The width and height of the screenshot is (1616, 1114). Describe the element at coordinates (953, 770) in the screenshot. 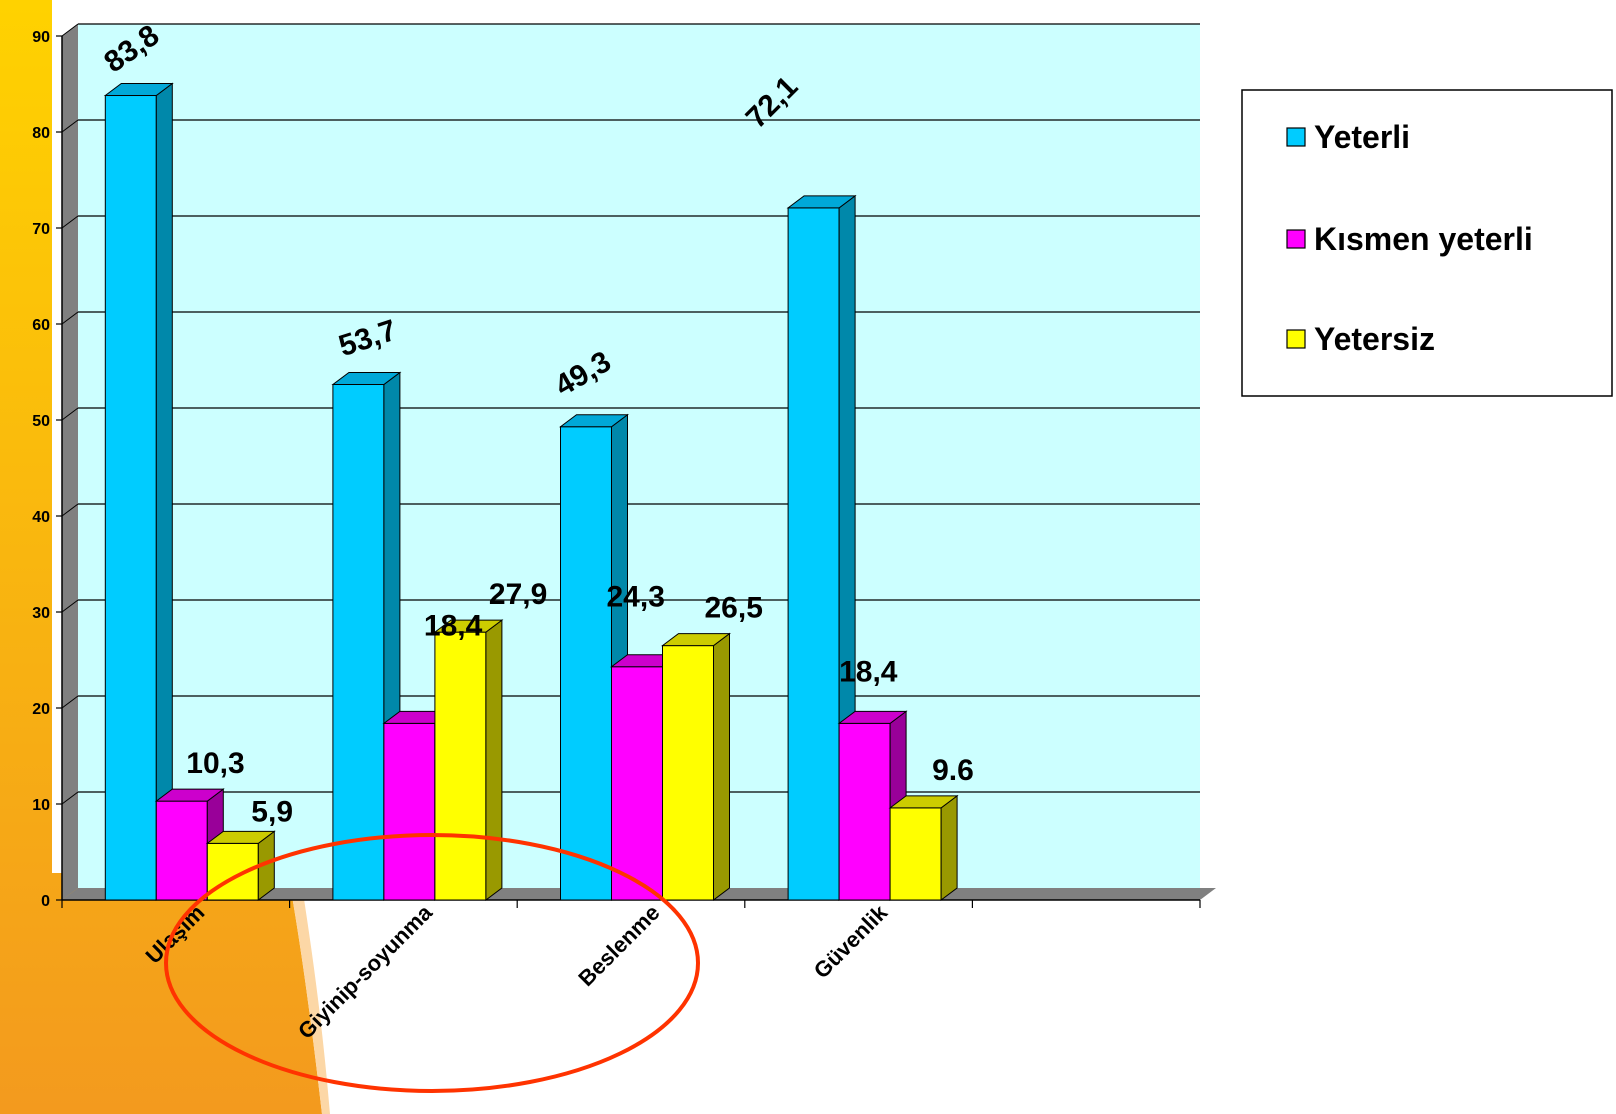

I see `data-label: 9.6` at that location.